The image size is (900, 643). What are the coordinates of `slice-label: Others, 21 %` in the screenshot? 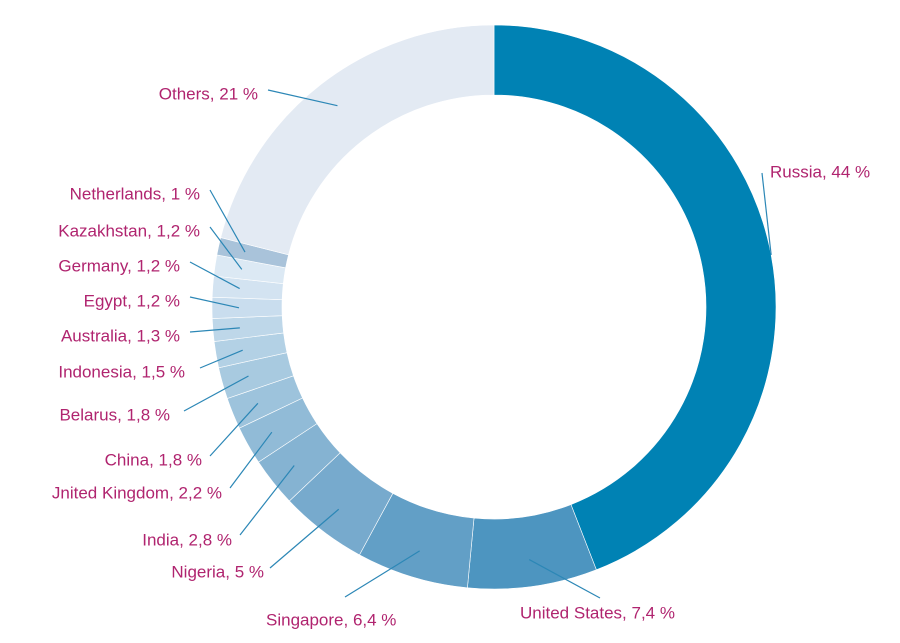 It's located at (208, 93).